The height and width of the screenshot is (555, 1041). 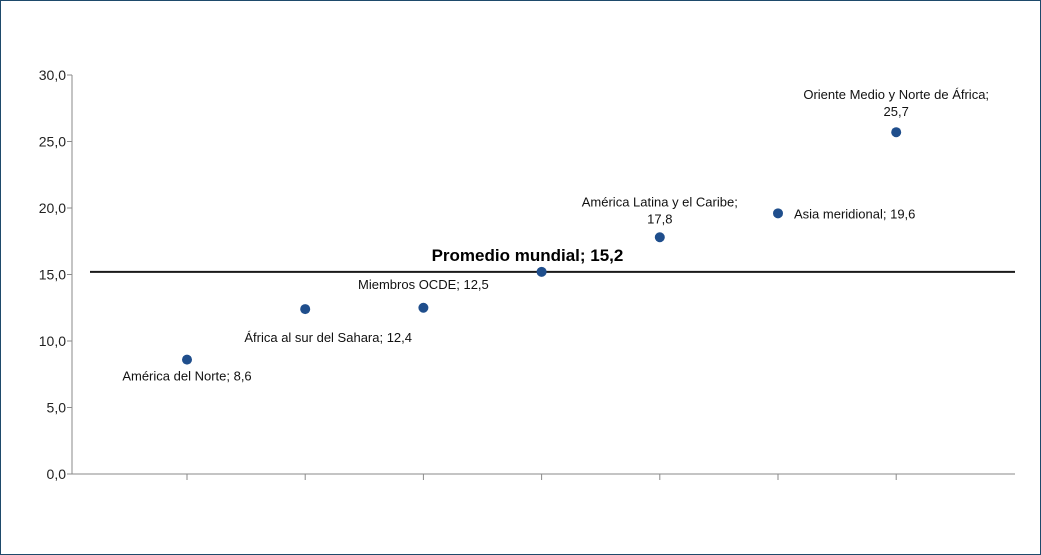 I want to click on y-tick-label: 20,0, so click(x=52, y=208).